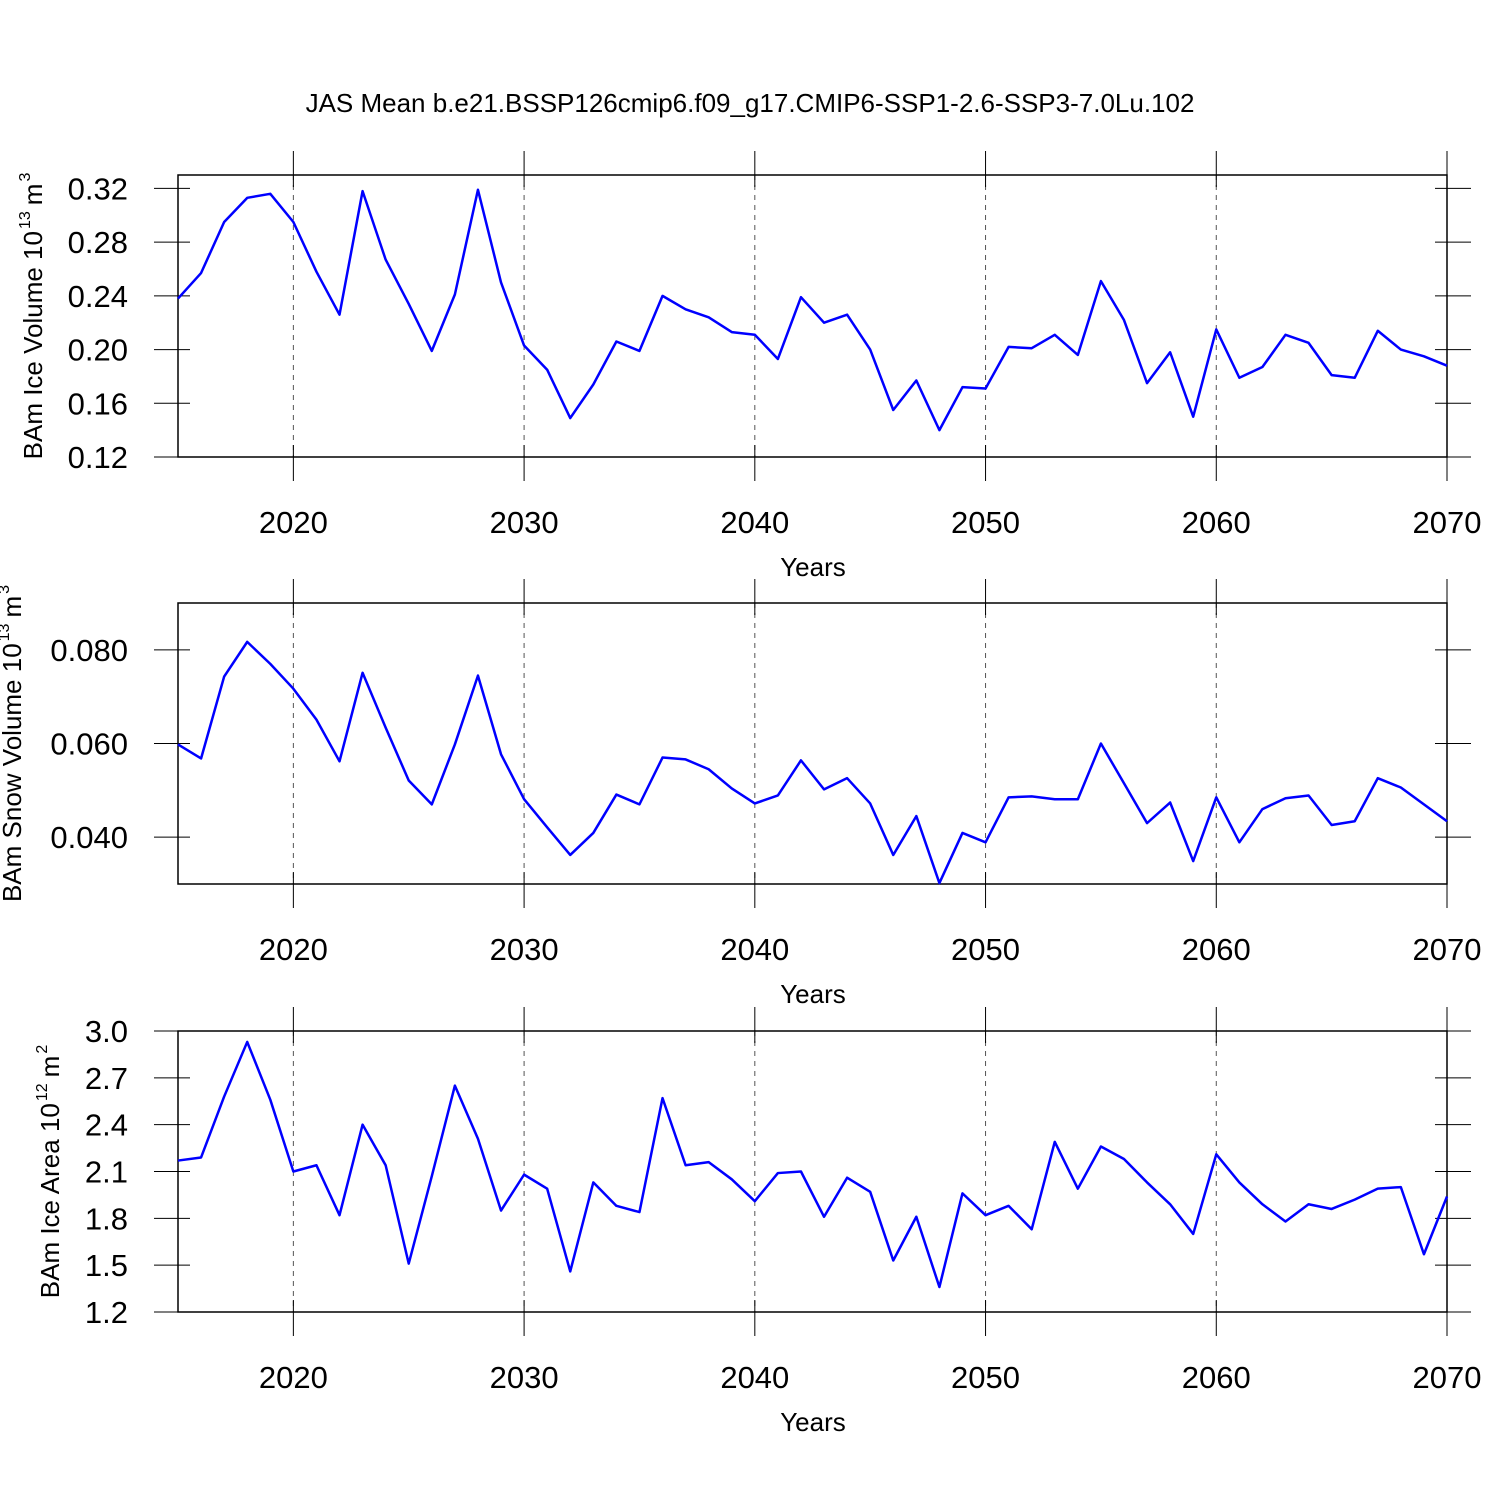 Image resolution: width=1500 pixels, height=1500 pixels. I want to click on y-tick-label: 0.060, so click(89, 744).